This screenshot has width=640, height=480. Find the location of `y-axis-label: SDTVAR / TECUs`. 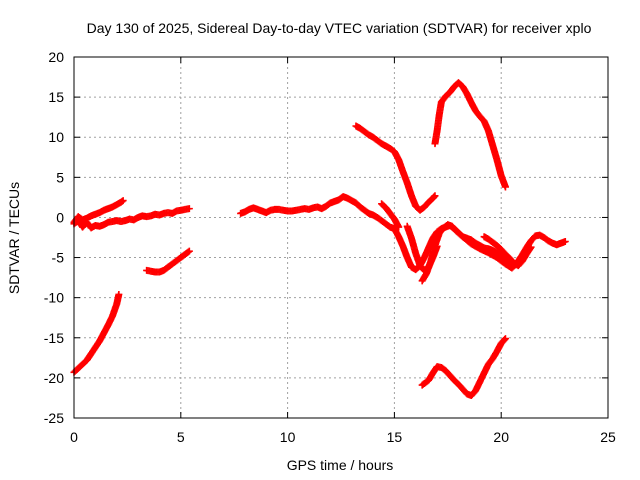

y-axis-label: SDTVAR / TECUs is located at coordinates (14, 238).